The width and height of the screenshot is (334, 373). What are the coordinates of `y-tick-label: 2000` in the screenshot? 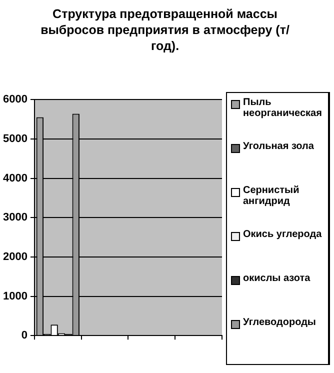 It's located at (15, 256).